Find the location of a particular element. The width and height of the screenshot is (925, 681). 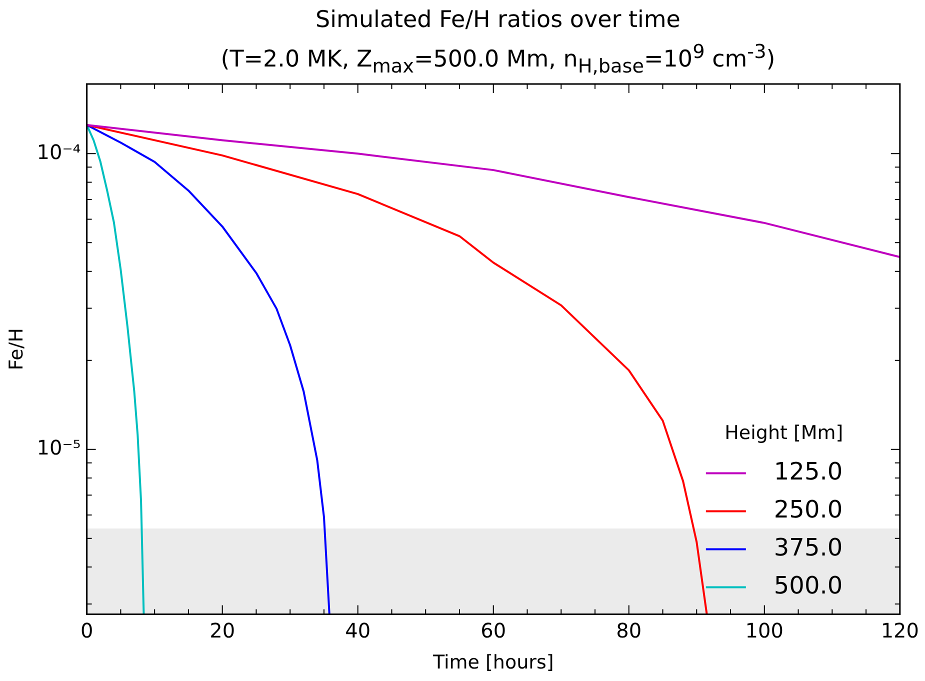

x-tick-label: 20 is located at coordinates (223, 630).